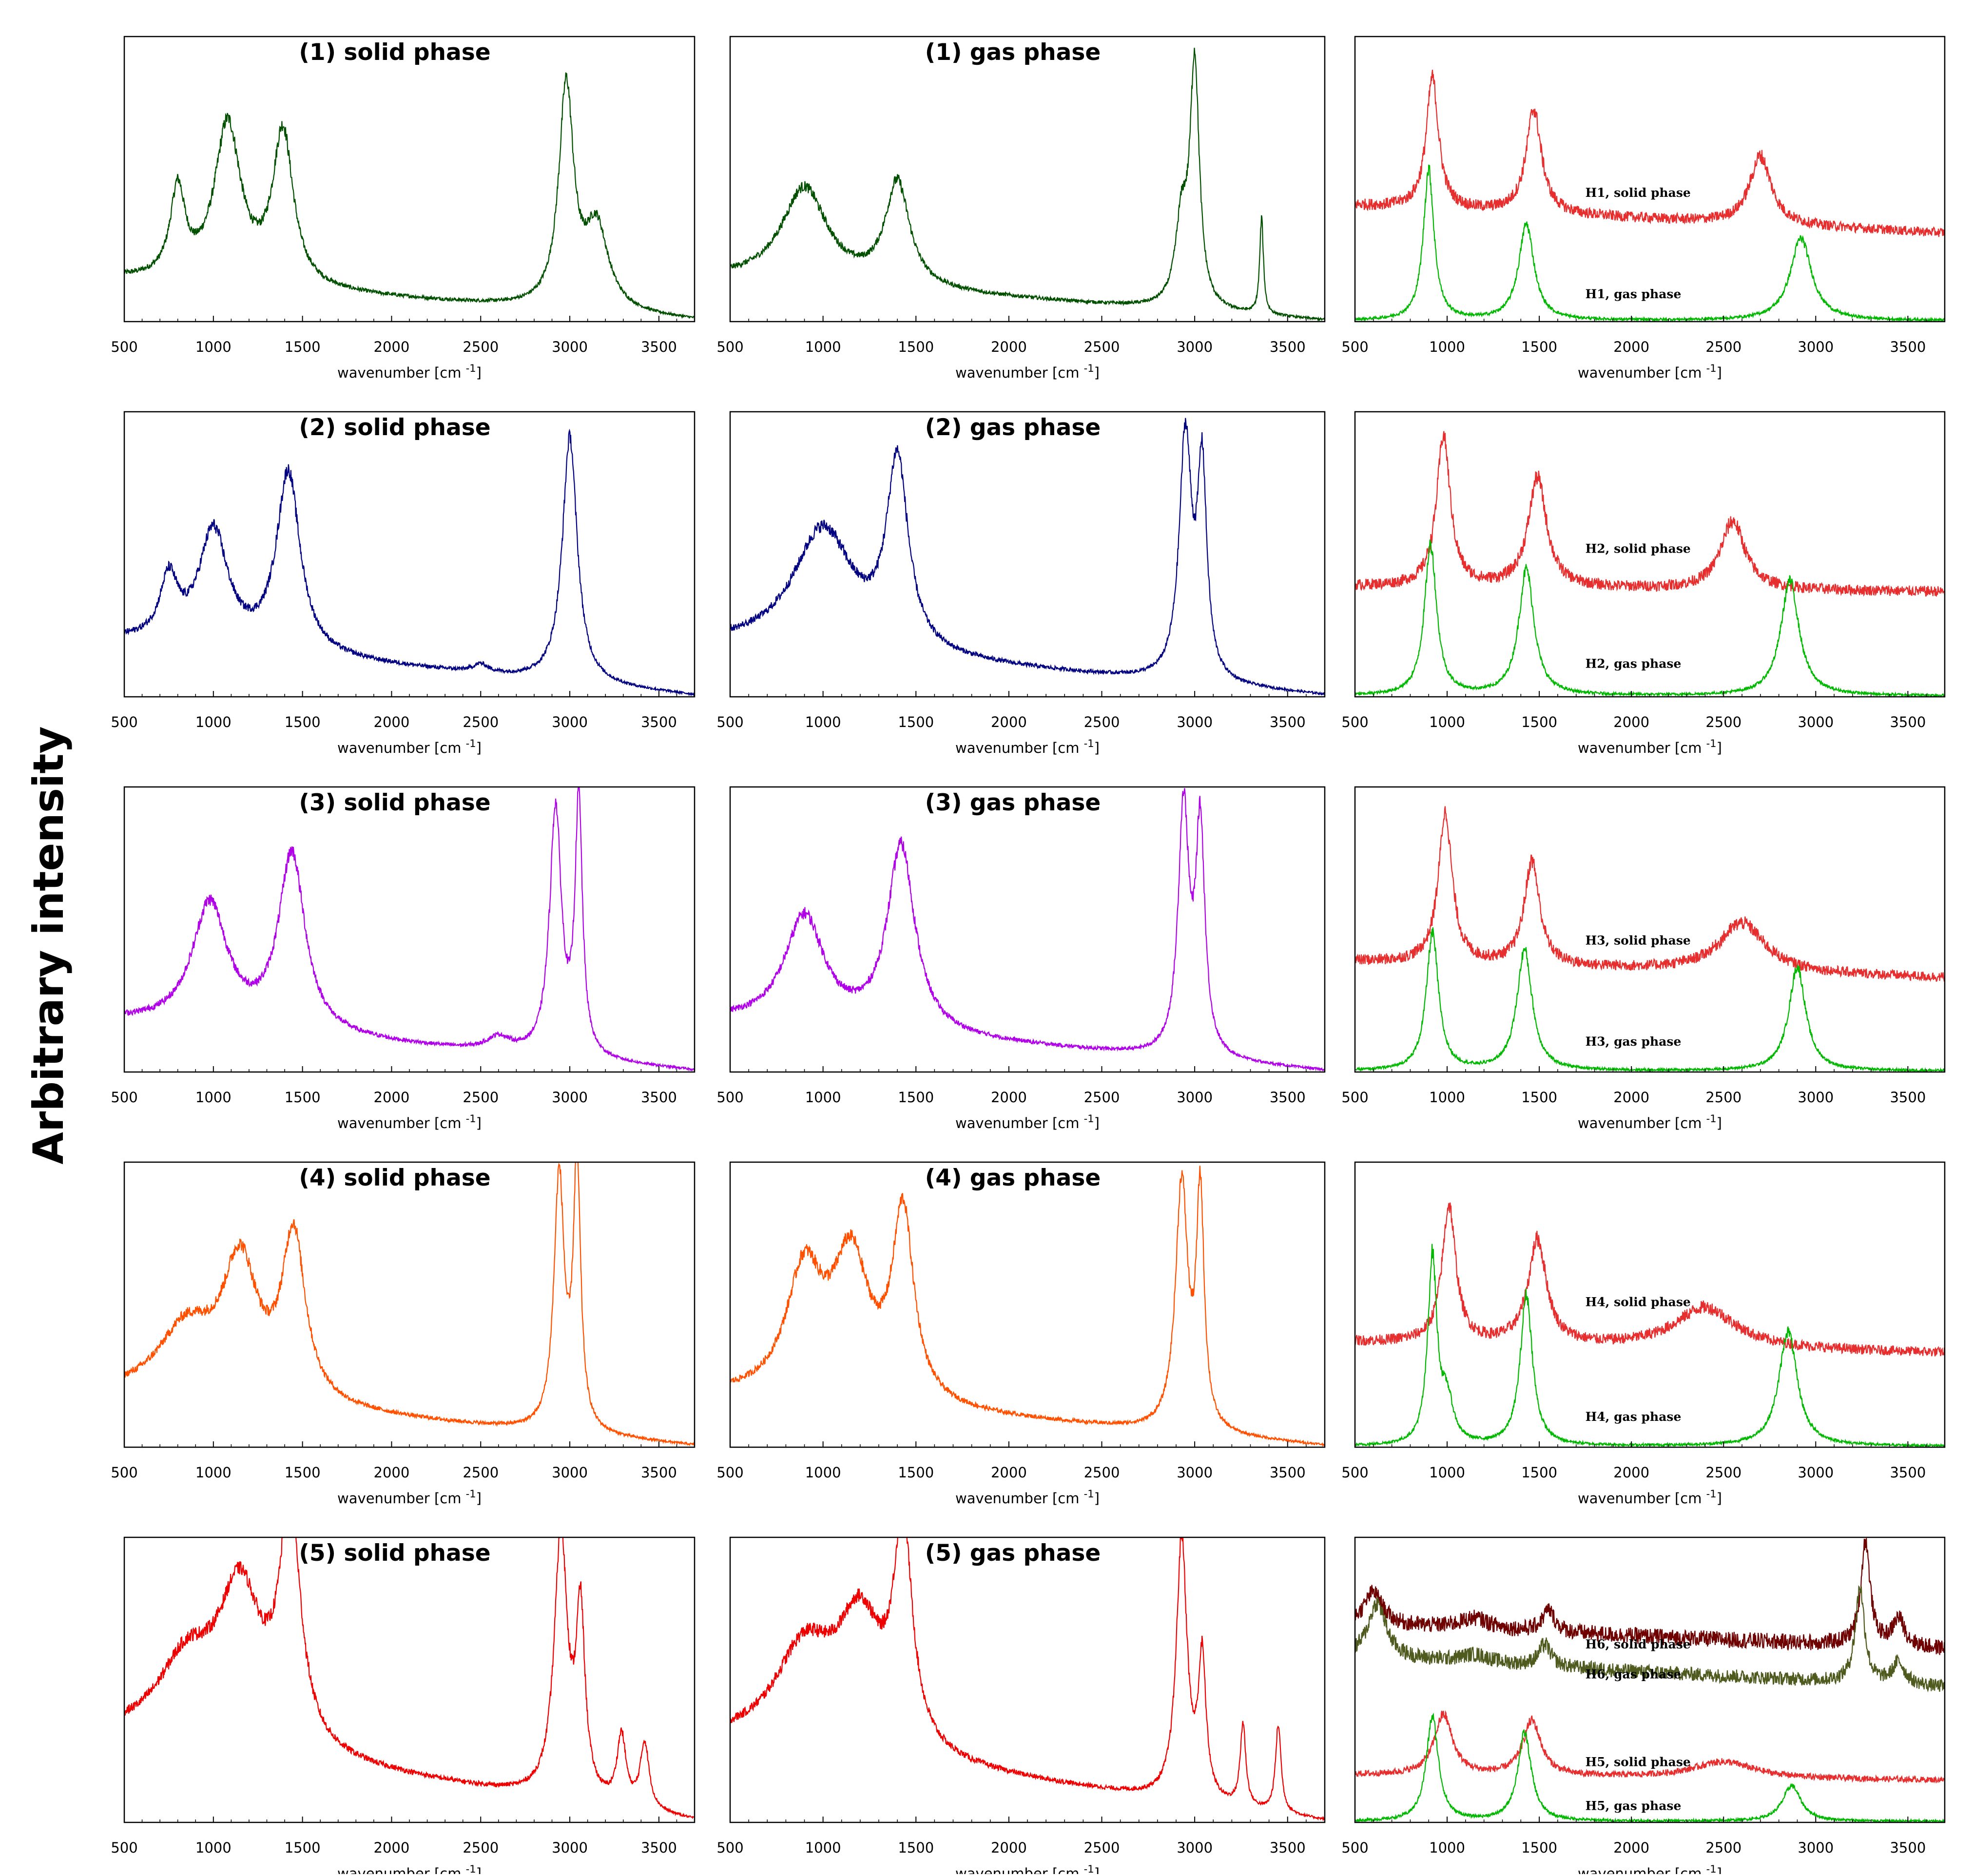 This screenshot has width=1973, height=1876. I want to click on series-annotation: H4, solid phase, so click(1638, 1302).